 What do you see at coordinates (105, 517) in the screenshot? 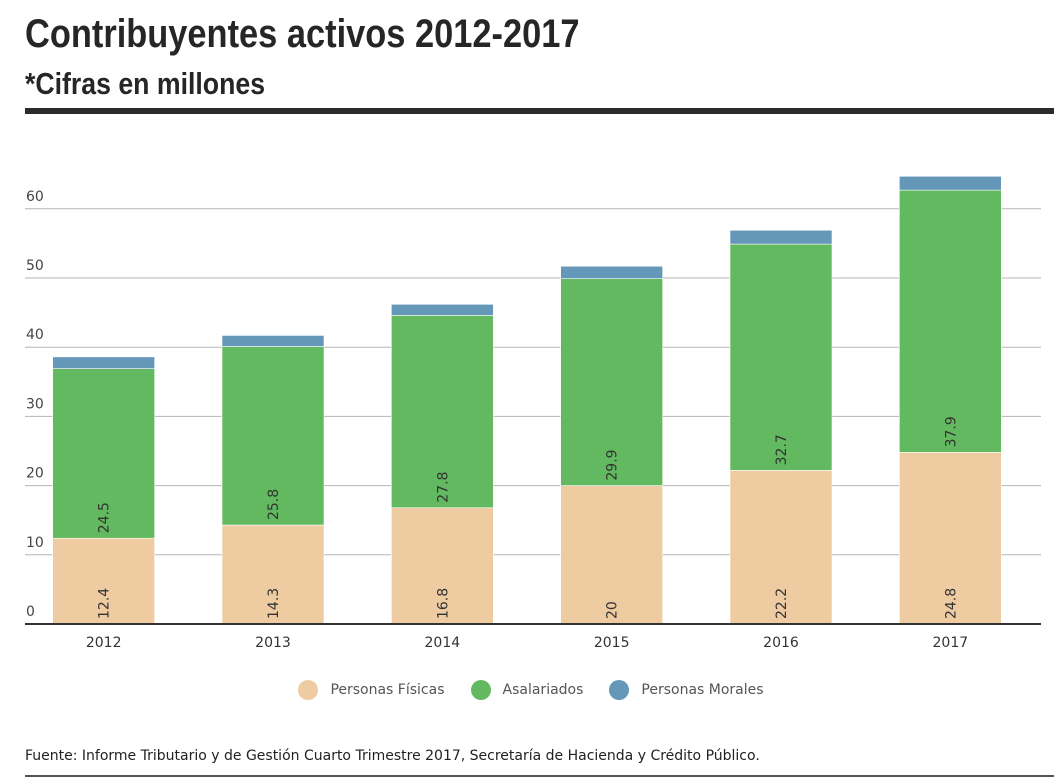
I see `data-label: 24.5` at bounding box center [105, 517].